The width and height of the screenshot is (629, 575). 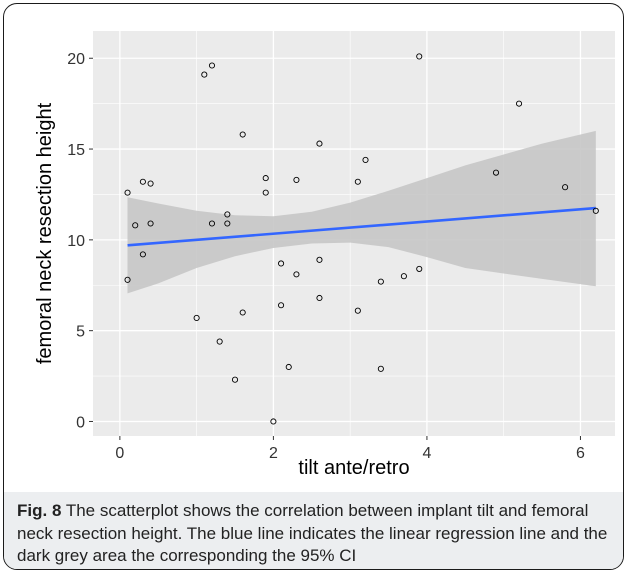 I want to click on x-axis-ticks: 0 2 4 6, so click(x=350, y=449).